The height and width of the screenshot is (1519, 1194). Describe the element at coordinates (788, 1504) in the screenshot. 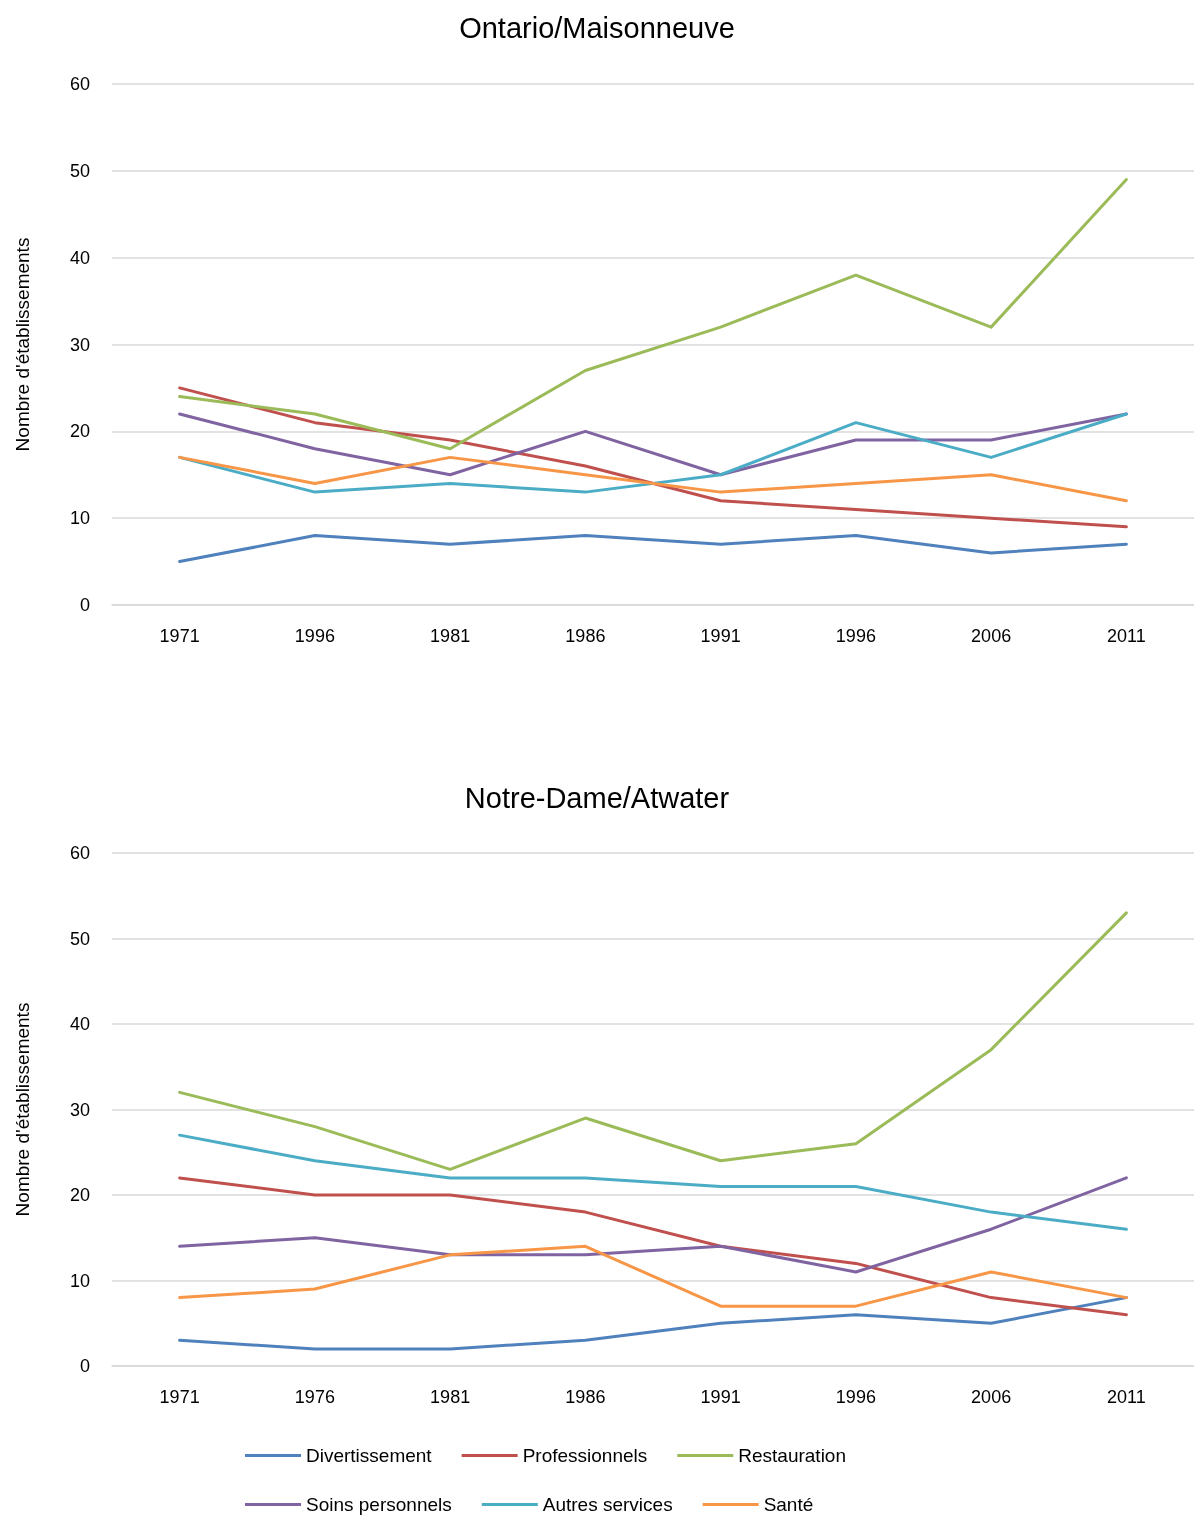

I see `legend-label: Santé` at that location.